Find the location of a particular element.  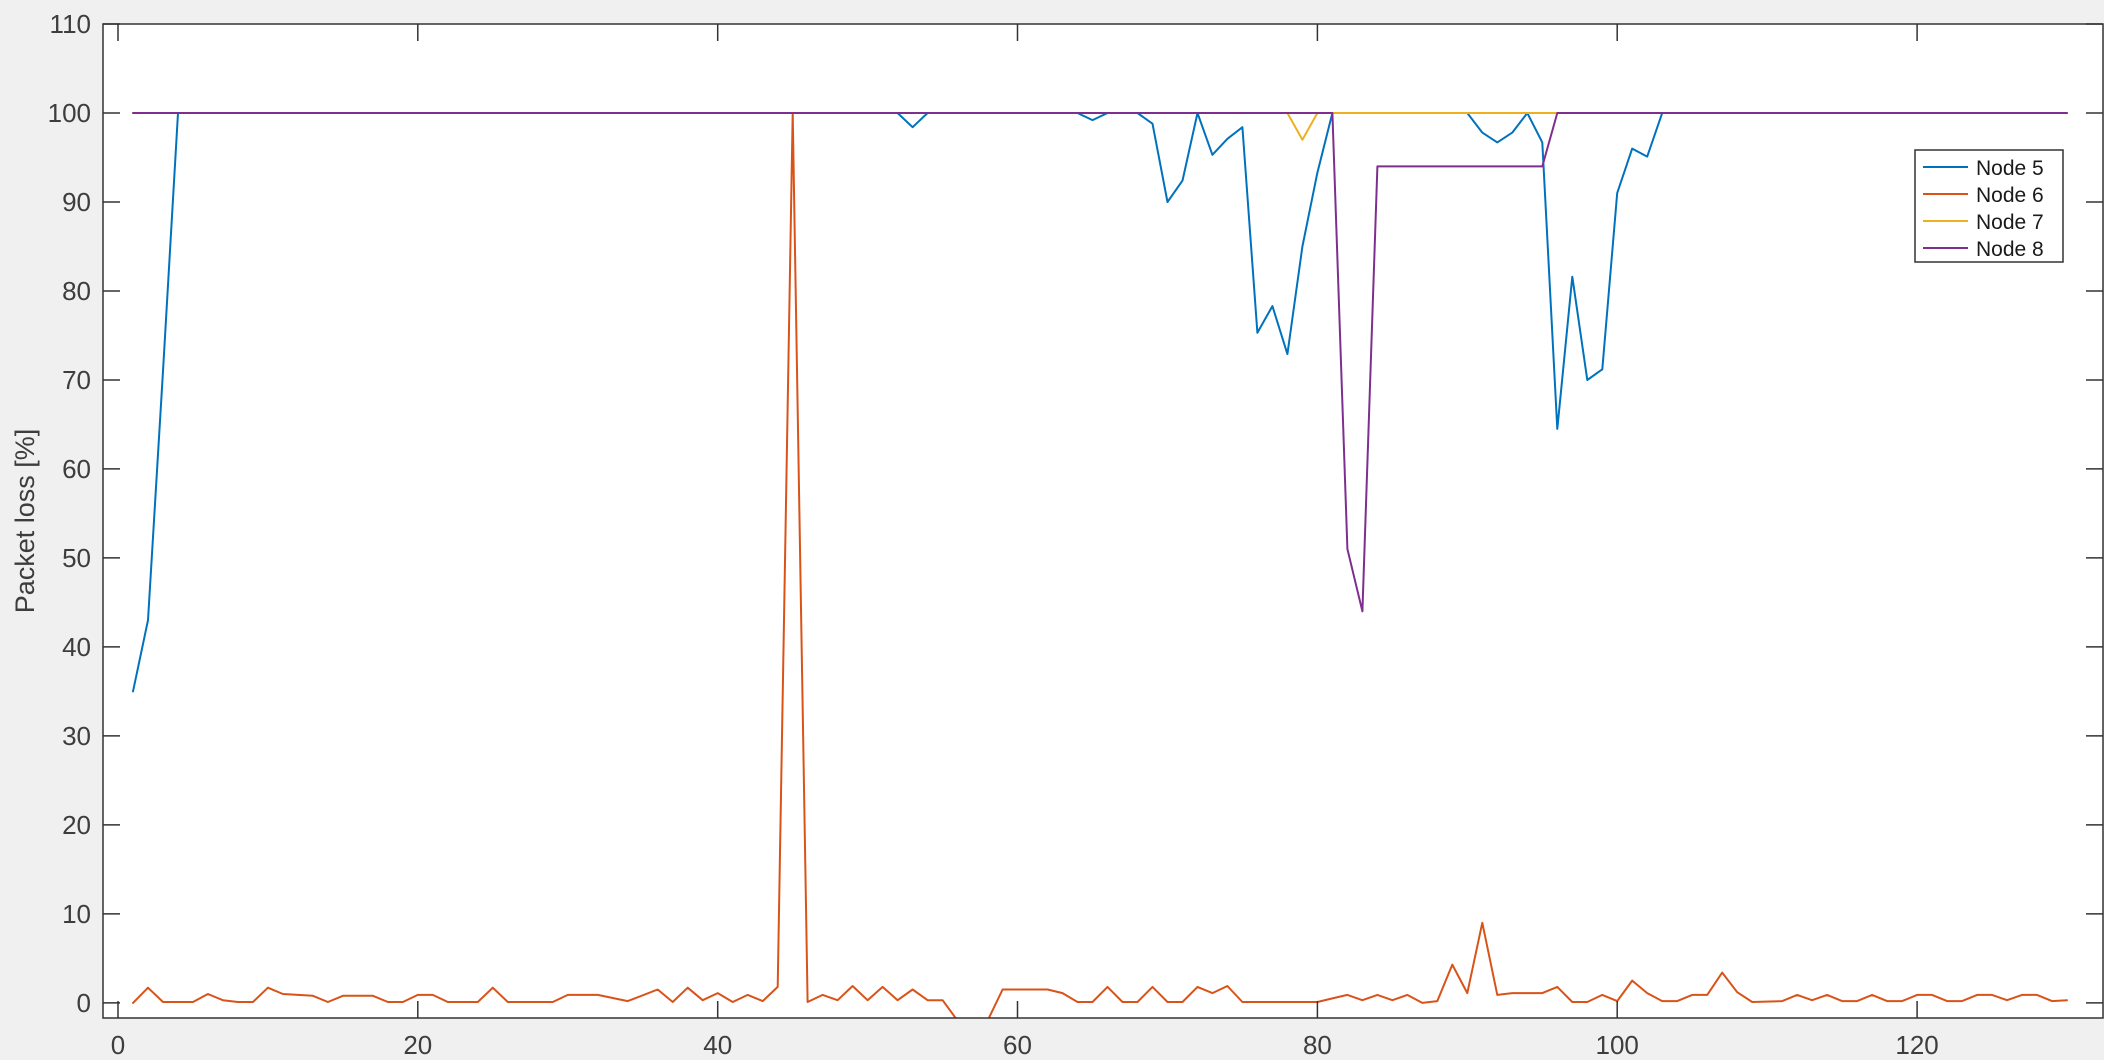

x-tick-label: 100 is located at coordinates (1617, 1045).